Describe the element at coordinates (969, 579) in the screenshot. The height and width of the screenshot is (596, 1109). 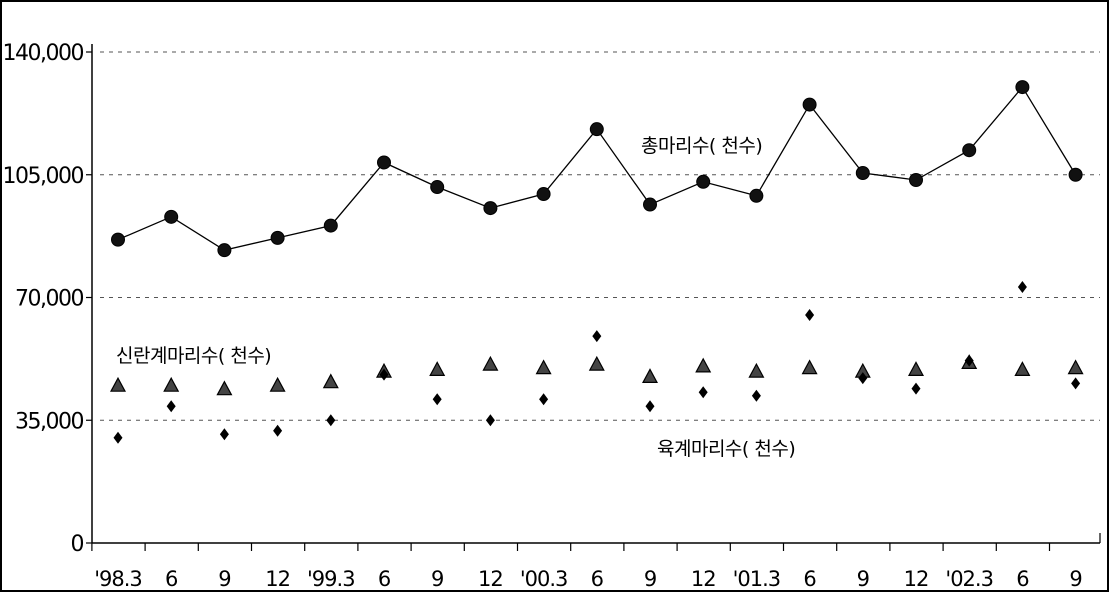
I see `x-tick-label: '02.3` at that location.